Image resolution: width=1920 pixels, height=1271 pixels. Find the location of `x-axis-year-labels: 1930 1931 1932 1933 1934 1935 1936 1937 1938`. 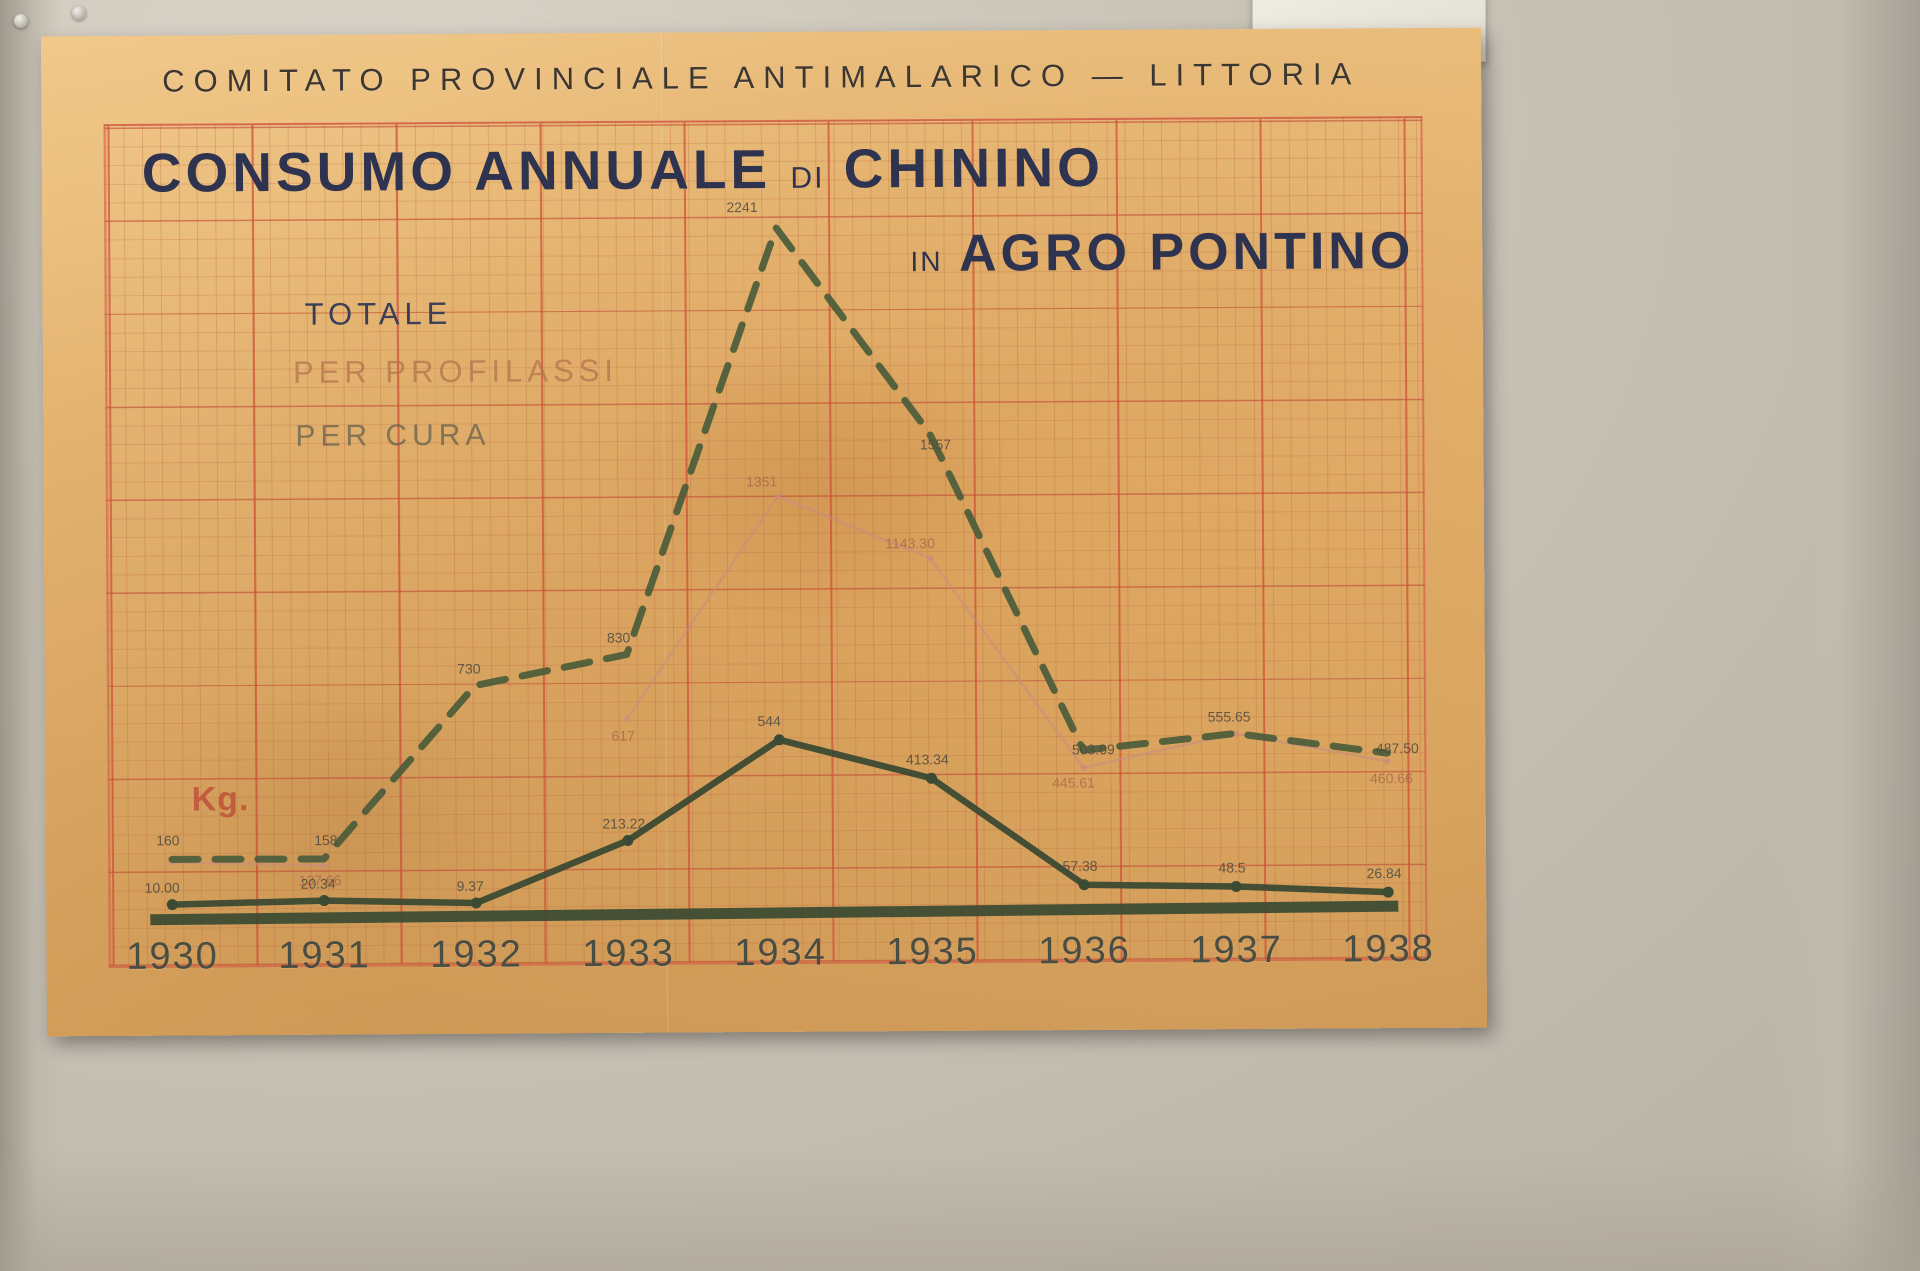

x-axis-year-labels: 1930 1931 1932 1933 1934 1935 1936 1937 1938 is located at coordinates (771, 962).